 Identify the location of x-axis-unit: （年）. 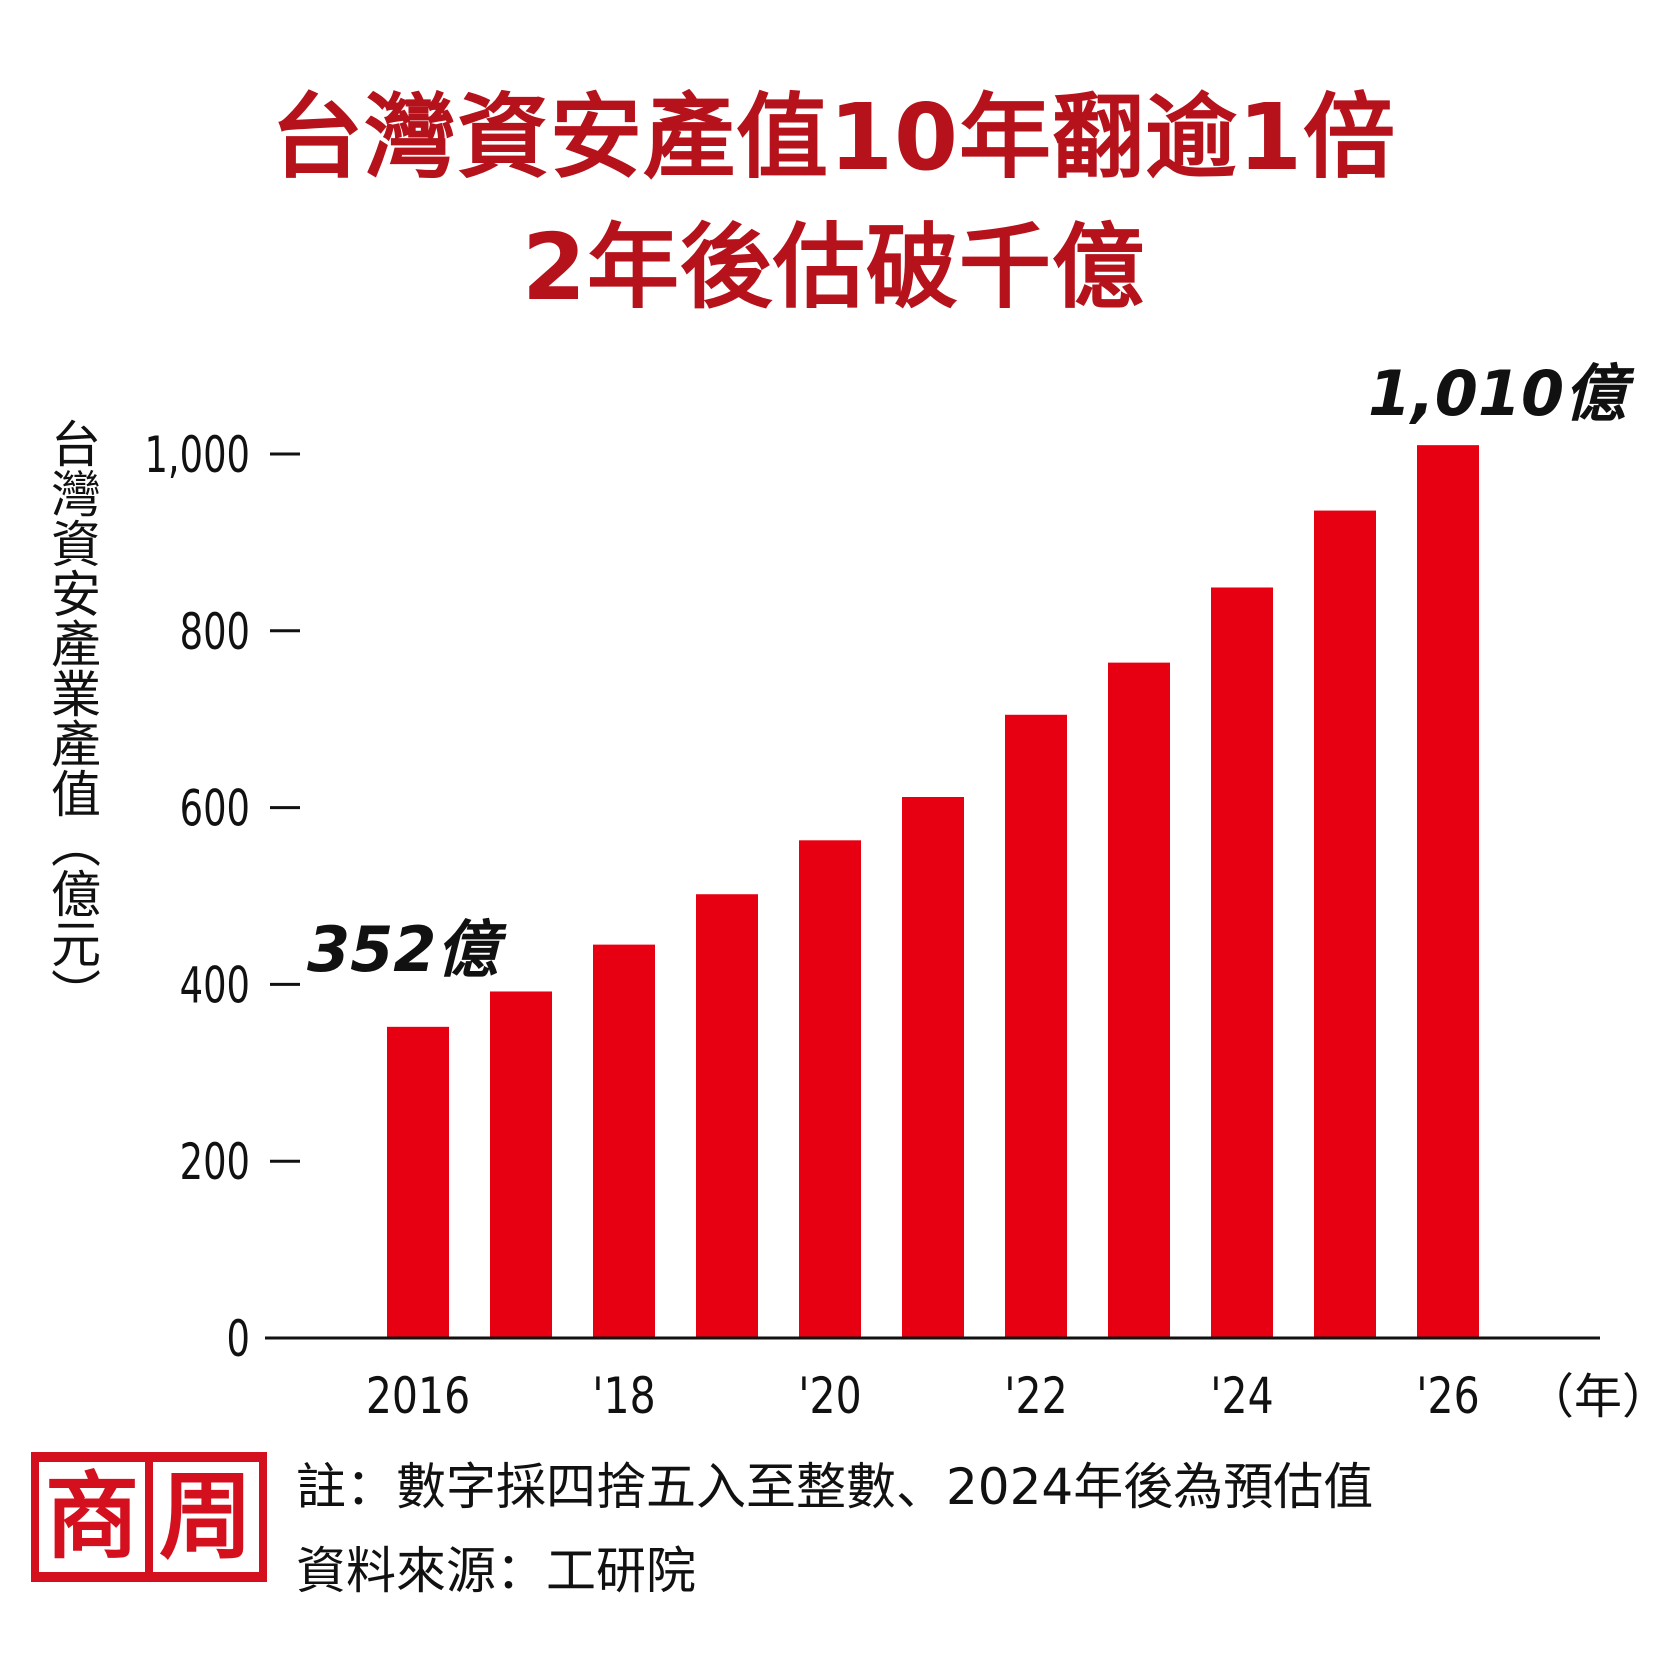
(1596, 1394).